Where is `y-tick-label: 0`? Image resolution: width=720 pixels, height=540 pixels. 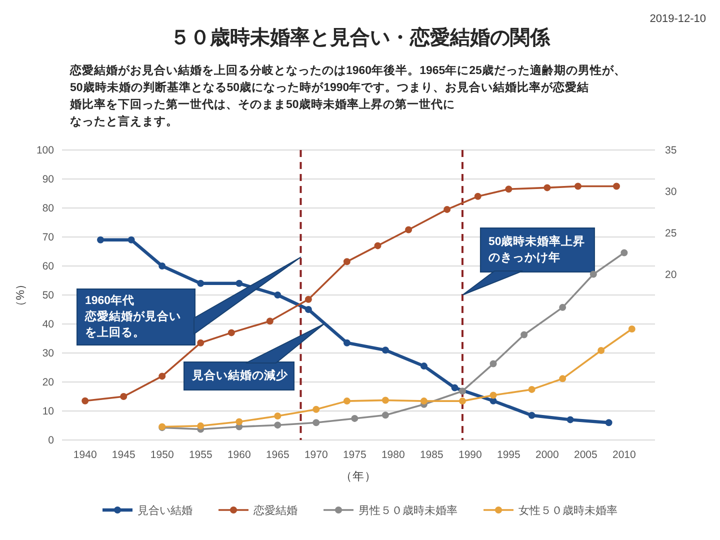
y-tick-label: 0 is located at coordinates (51, 440).